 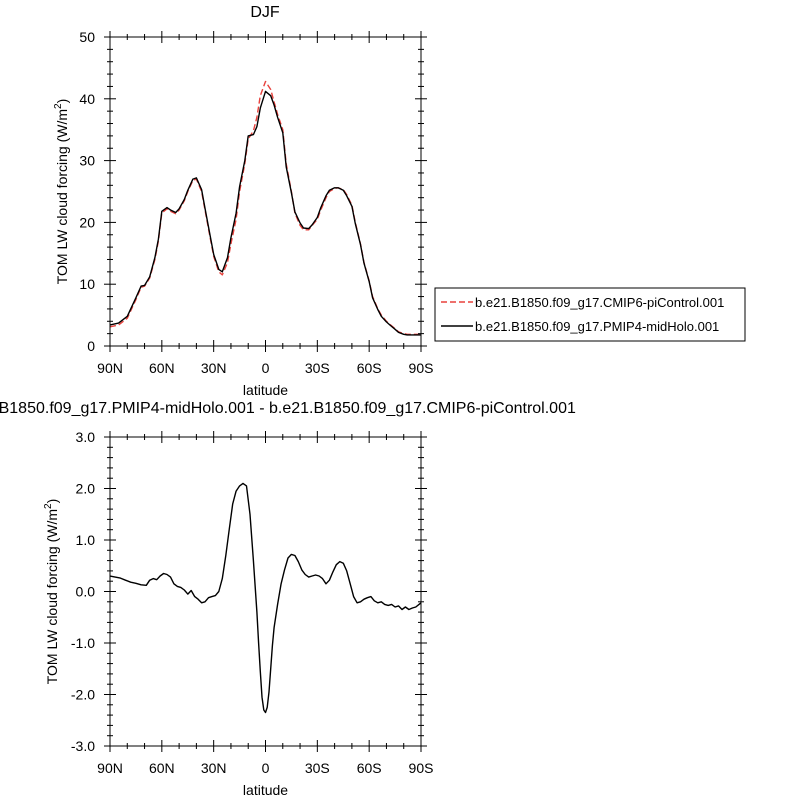 What do you see at coordinates (87, 161) in the screenshot?
I see `y-tick-label: 30` at bounding box center [87, 161].